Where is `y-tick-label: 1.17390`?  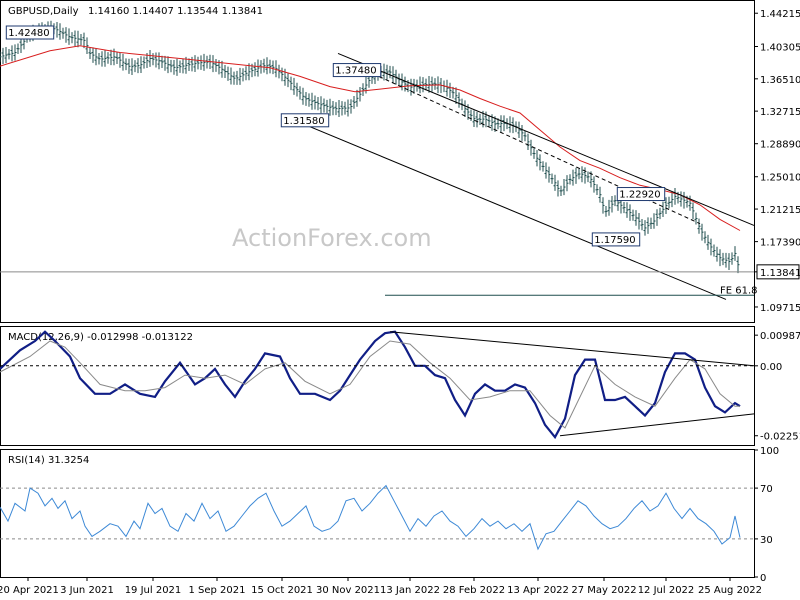 y-tick-label: 1.17390 is located at coordinates (780, 243).